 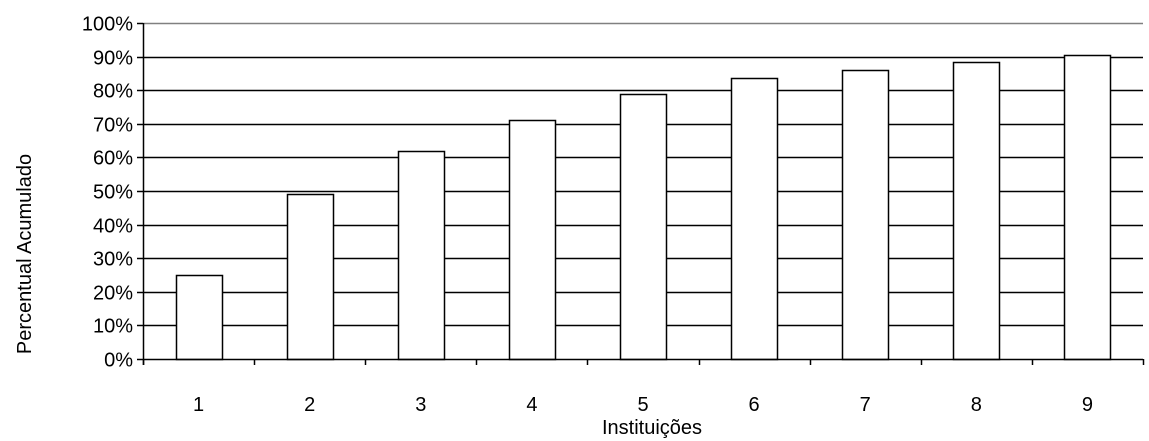 What do you see at coordinates (531, 405) in the screenshot?
I see `x-tick-label: 4` at bounding box center [531, 405].